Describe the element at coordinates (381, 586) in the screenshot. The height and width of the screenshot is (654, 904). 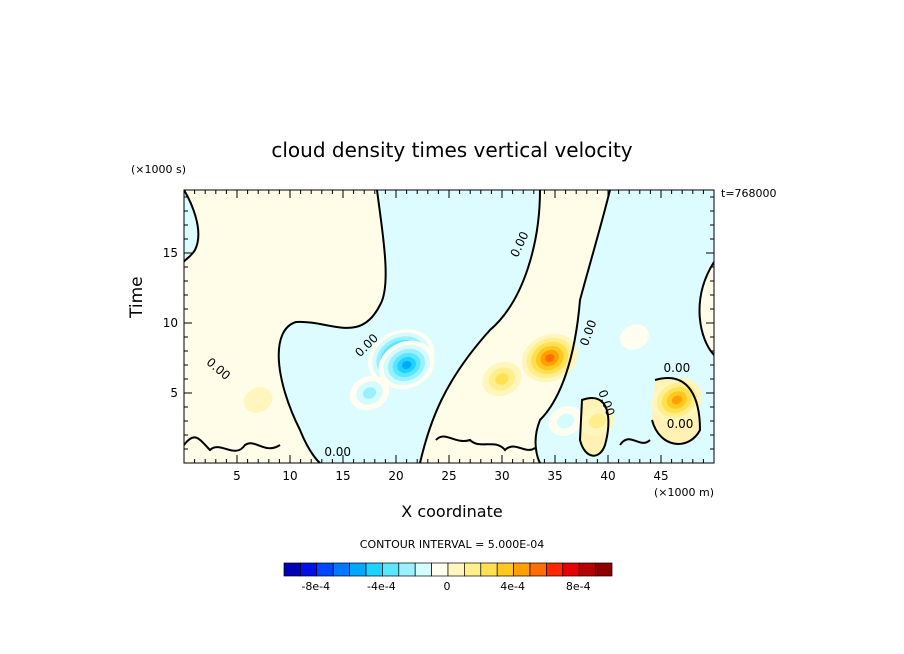
I see `colorbar-tick-label: -4e-4` at that location.